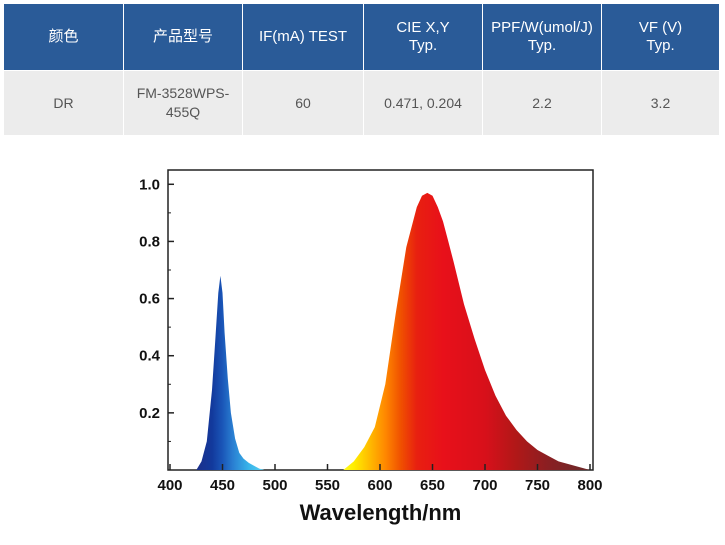 The image size is (725, 545). What do you see at coordinates (432, 485) in the screenshot?
I see `x-tick-label: 650` at bounding box center [432, 485].